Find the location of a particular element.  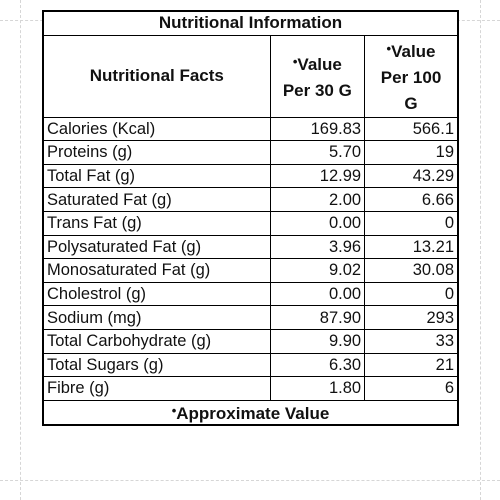

value-per-100g: 293 is located at coordinates (411, 317).